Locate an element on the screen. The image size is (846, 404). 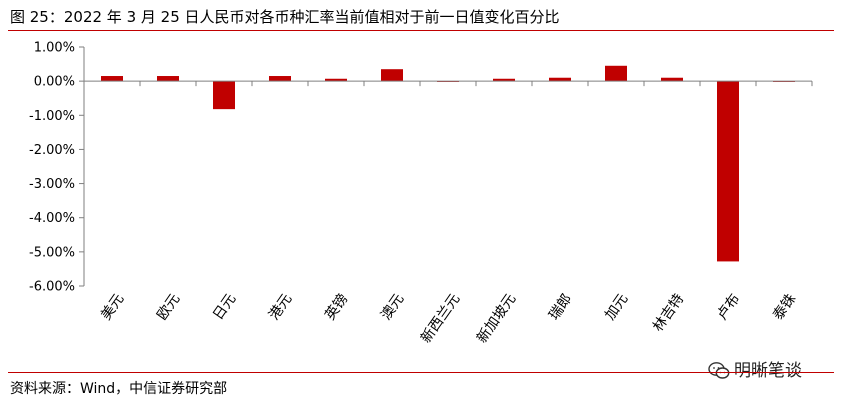
y-tick-label: -4.00% is located at coordinates (52, 218).